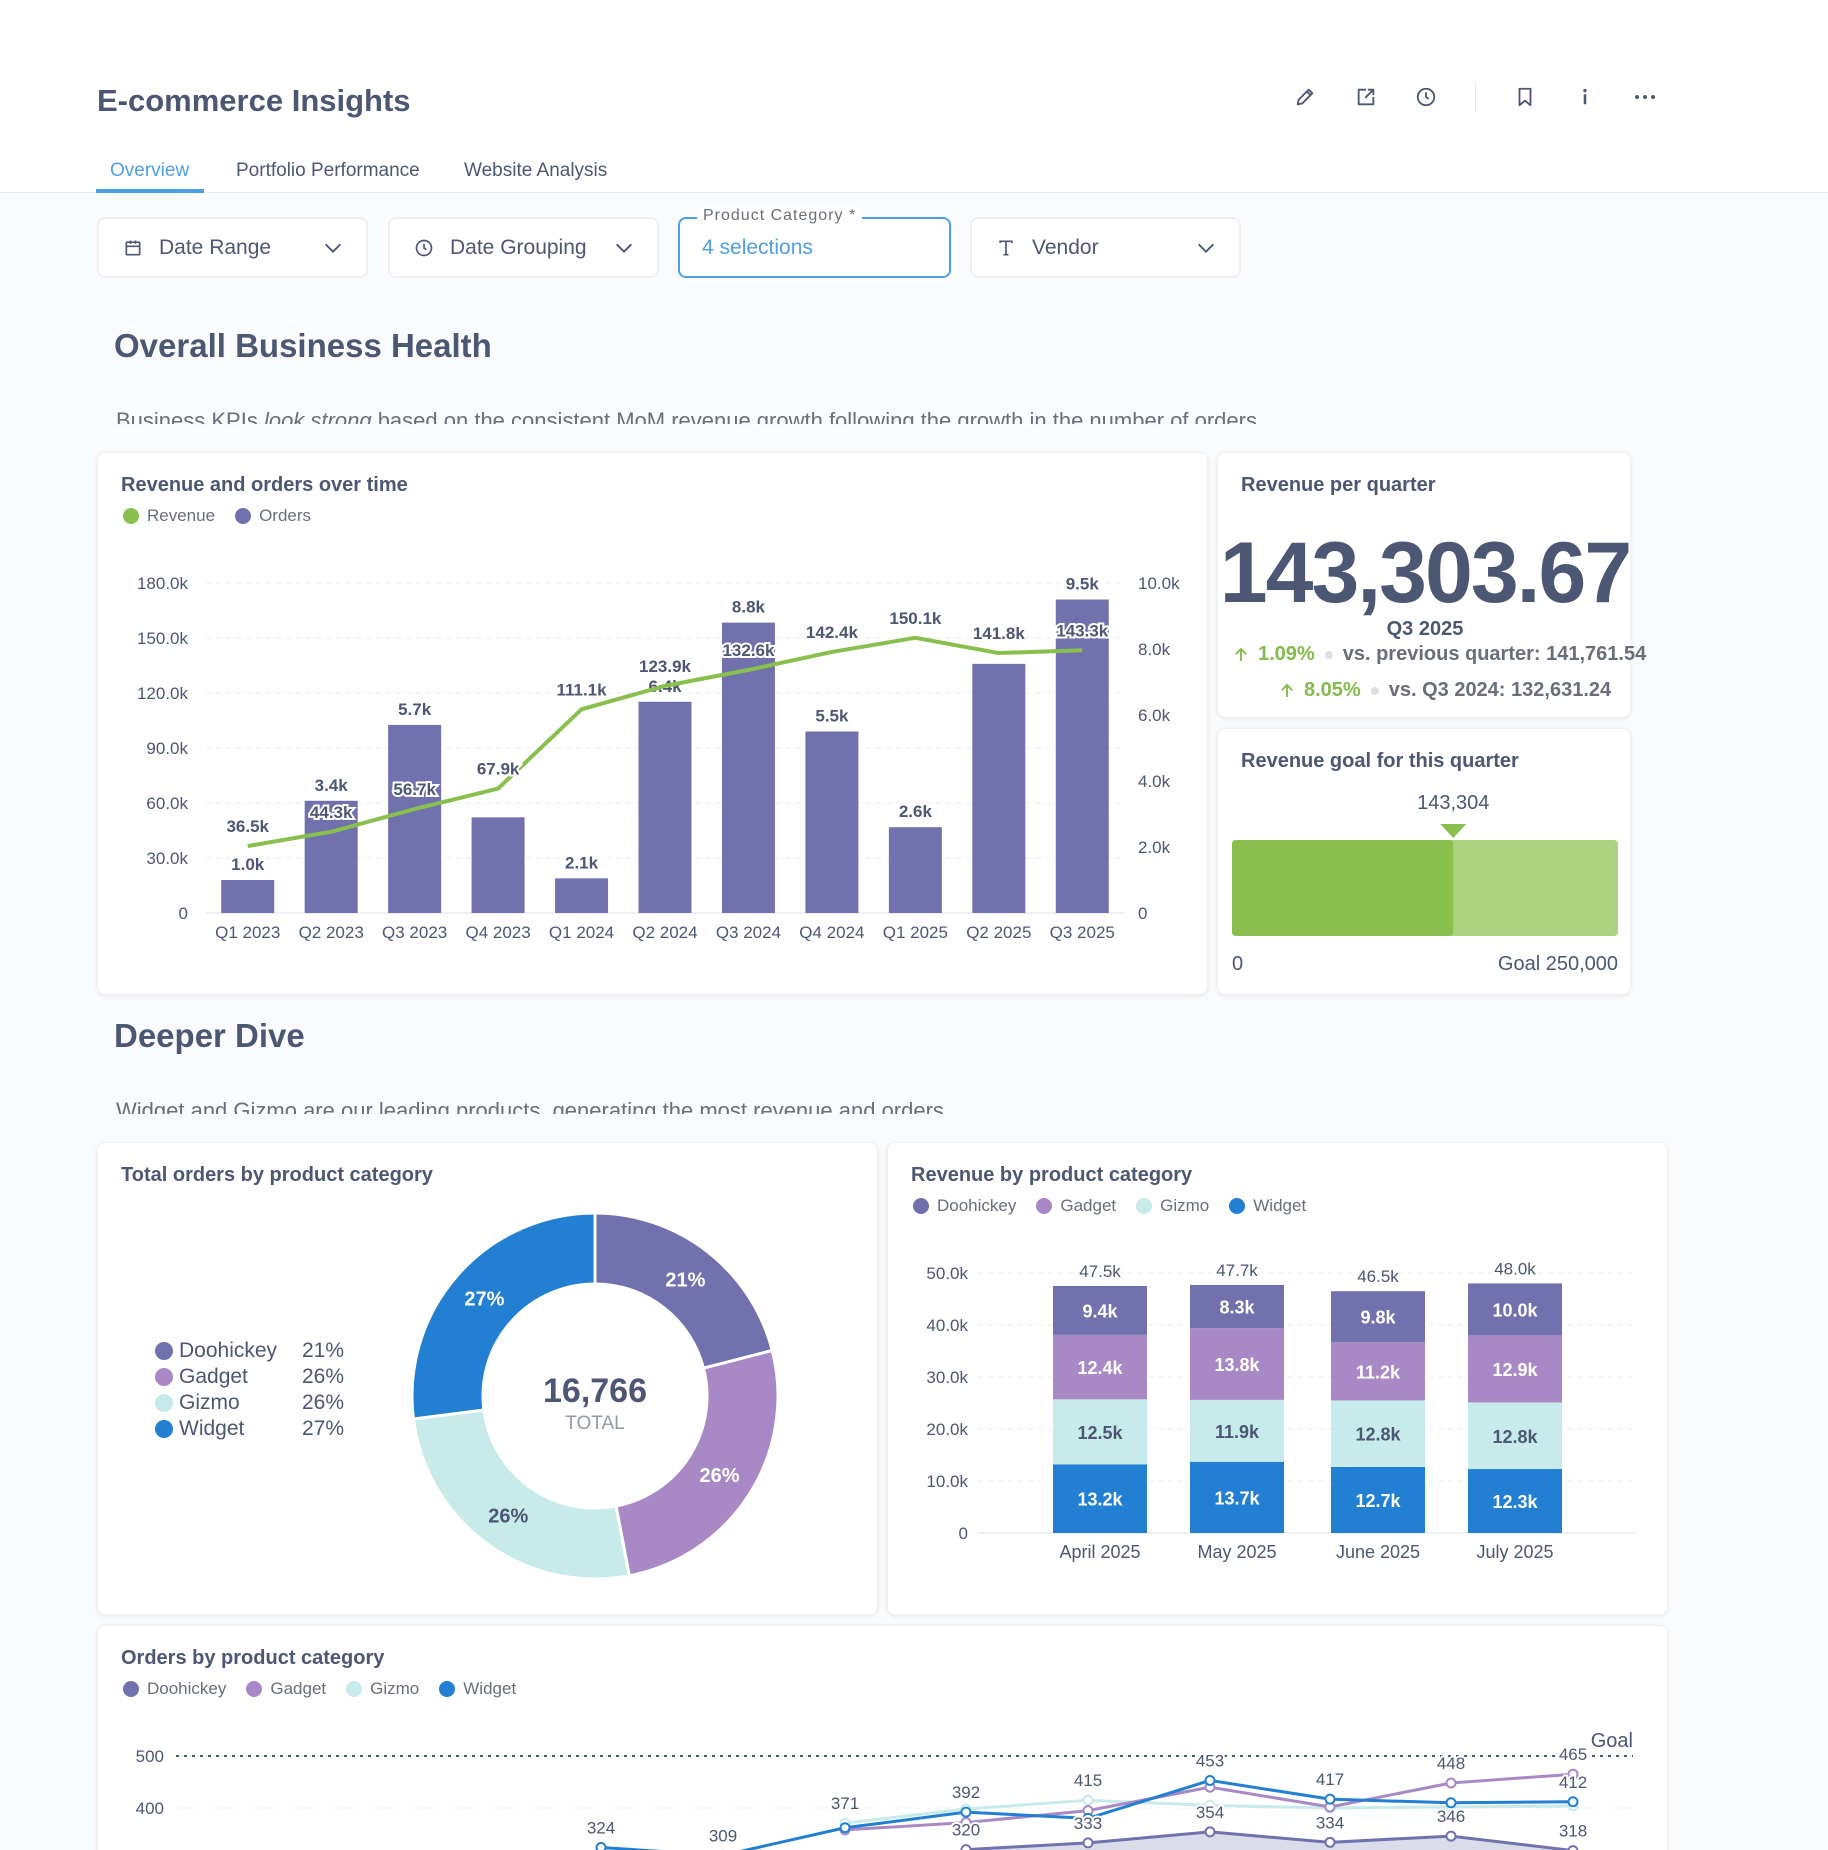 This screenshot has height=1850, width=1828. I want to click on x-axis-tick: Q2 2025, so click(998, 932).